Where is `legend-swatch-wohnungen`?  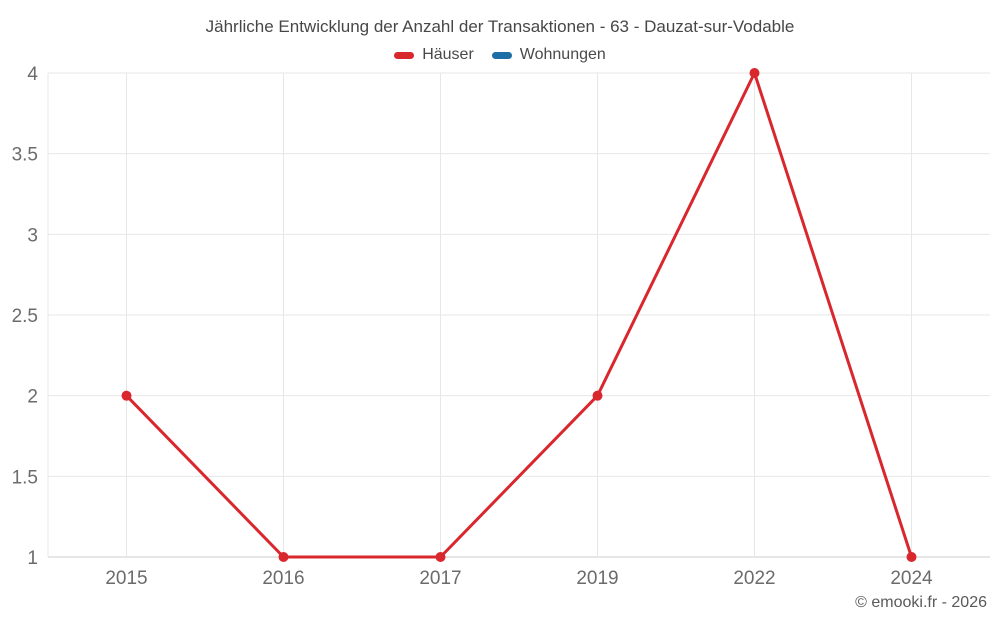
legend-swatch-wohnungen is located at coordinates (501, 55).